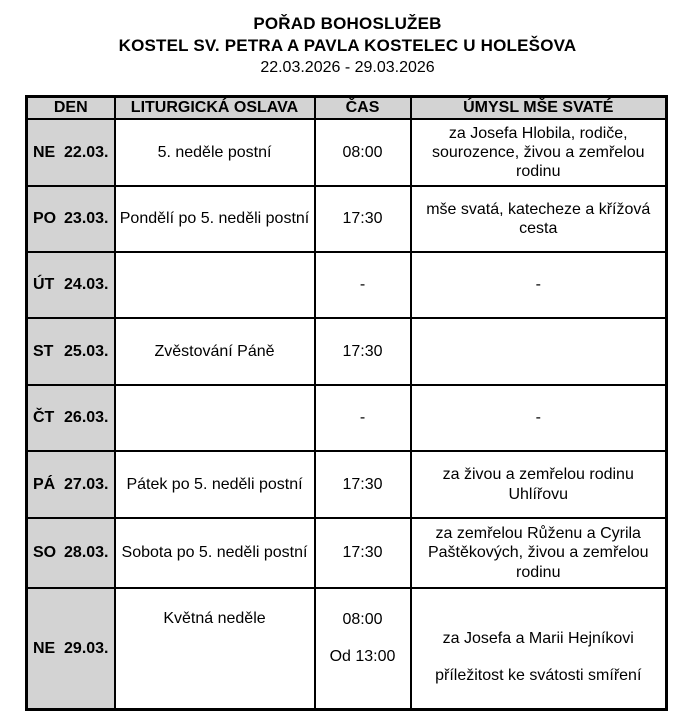  I want to click on day-wrap: ČT 26.03., so click(71, 418).